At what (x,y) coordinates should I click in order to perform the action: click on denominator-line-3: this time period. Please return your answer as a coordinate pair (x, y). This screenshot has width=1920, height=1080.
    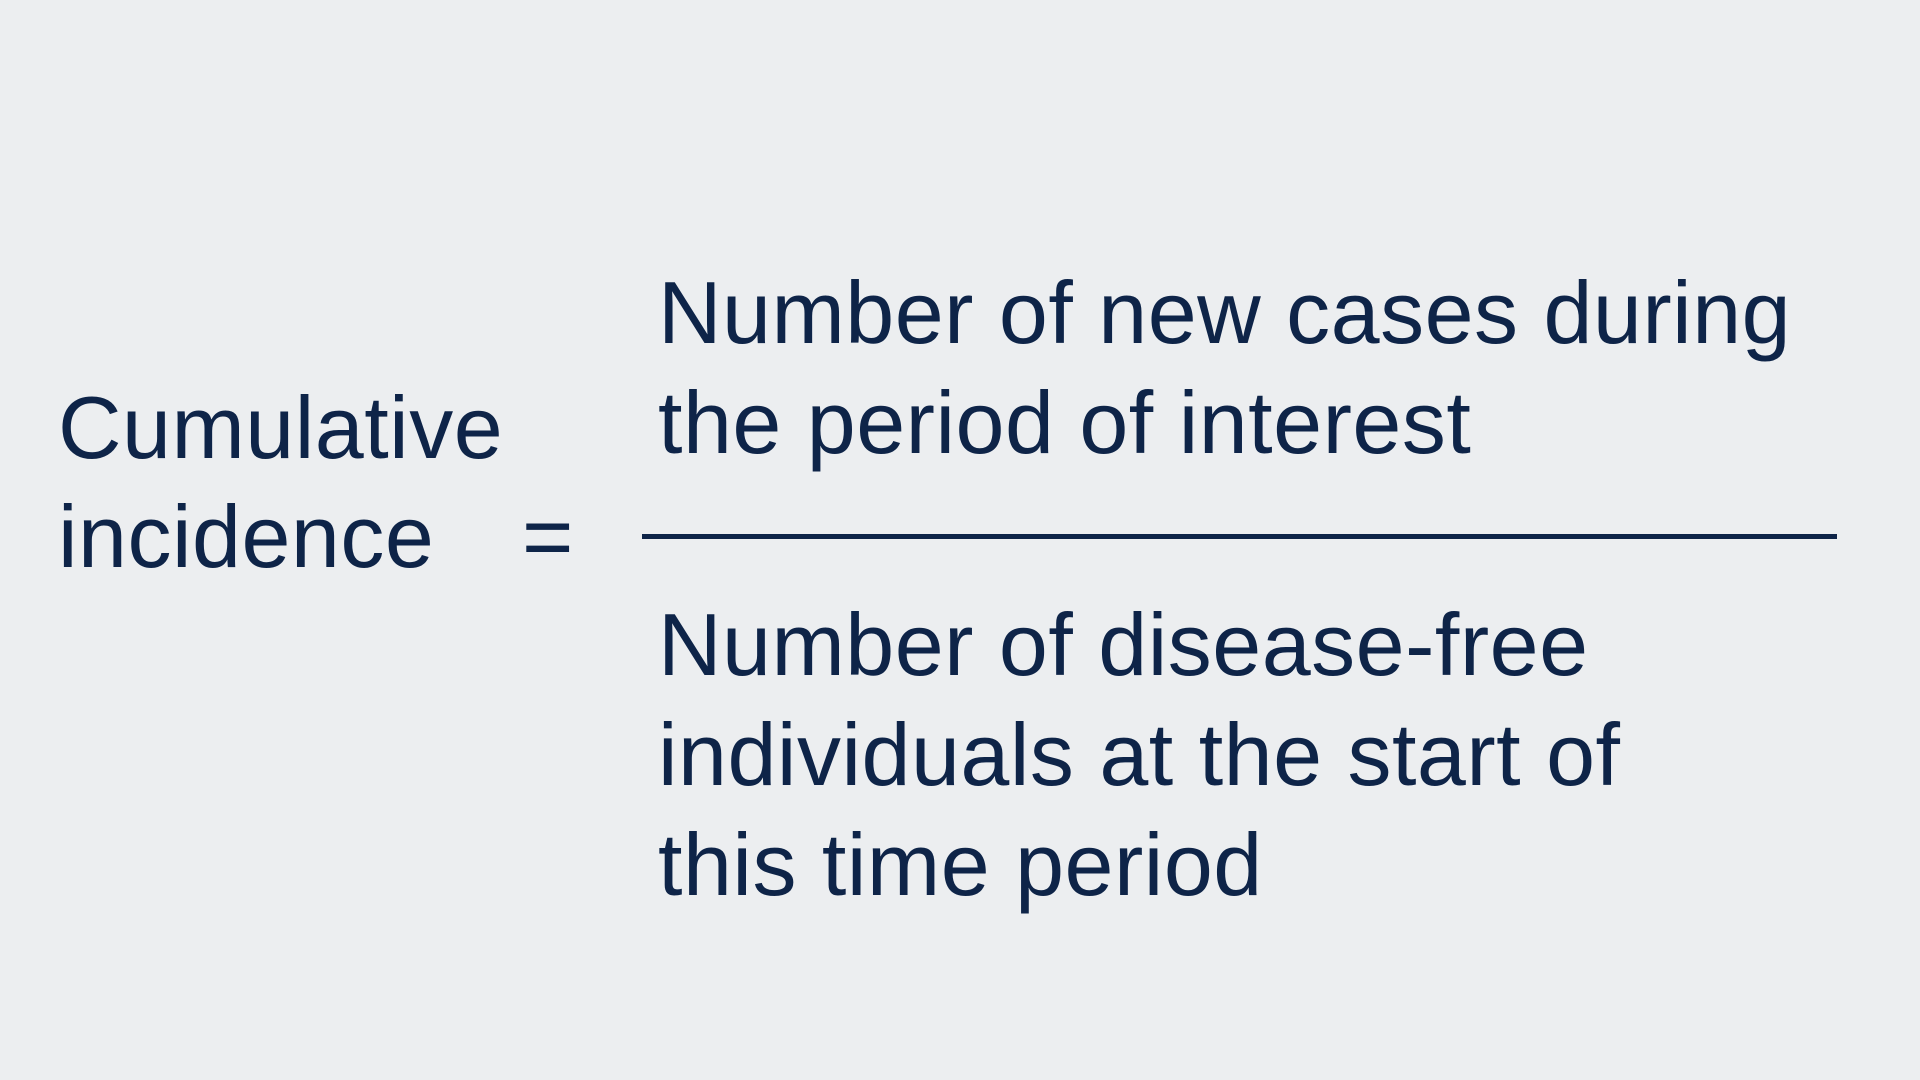
    Looking at the image, I should click on (960, 864).